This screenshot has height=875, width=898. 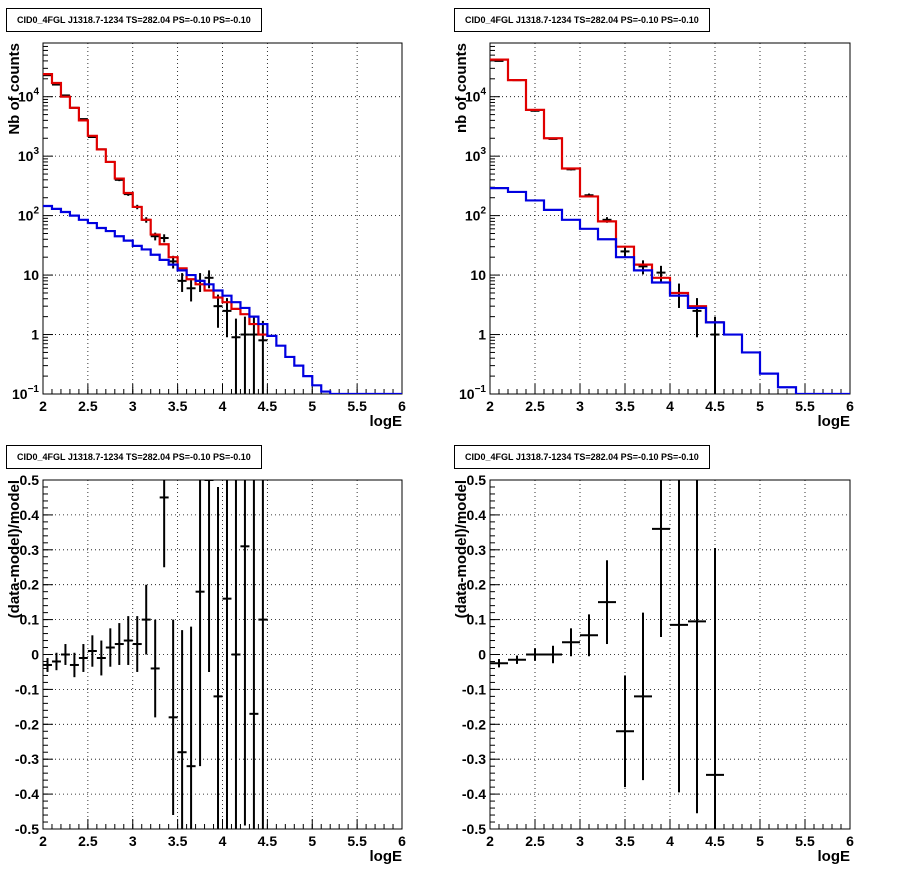 What do you see at coordinates (477, 515) in the screenshot?
I see `y-tick-label: 0.4` at bounding box center [477, 515].